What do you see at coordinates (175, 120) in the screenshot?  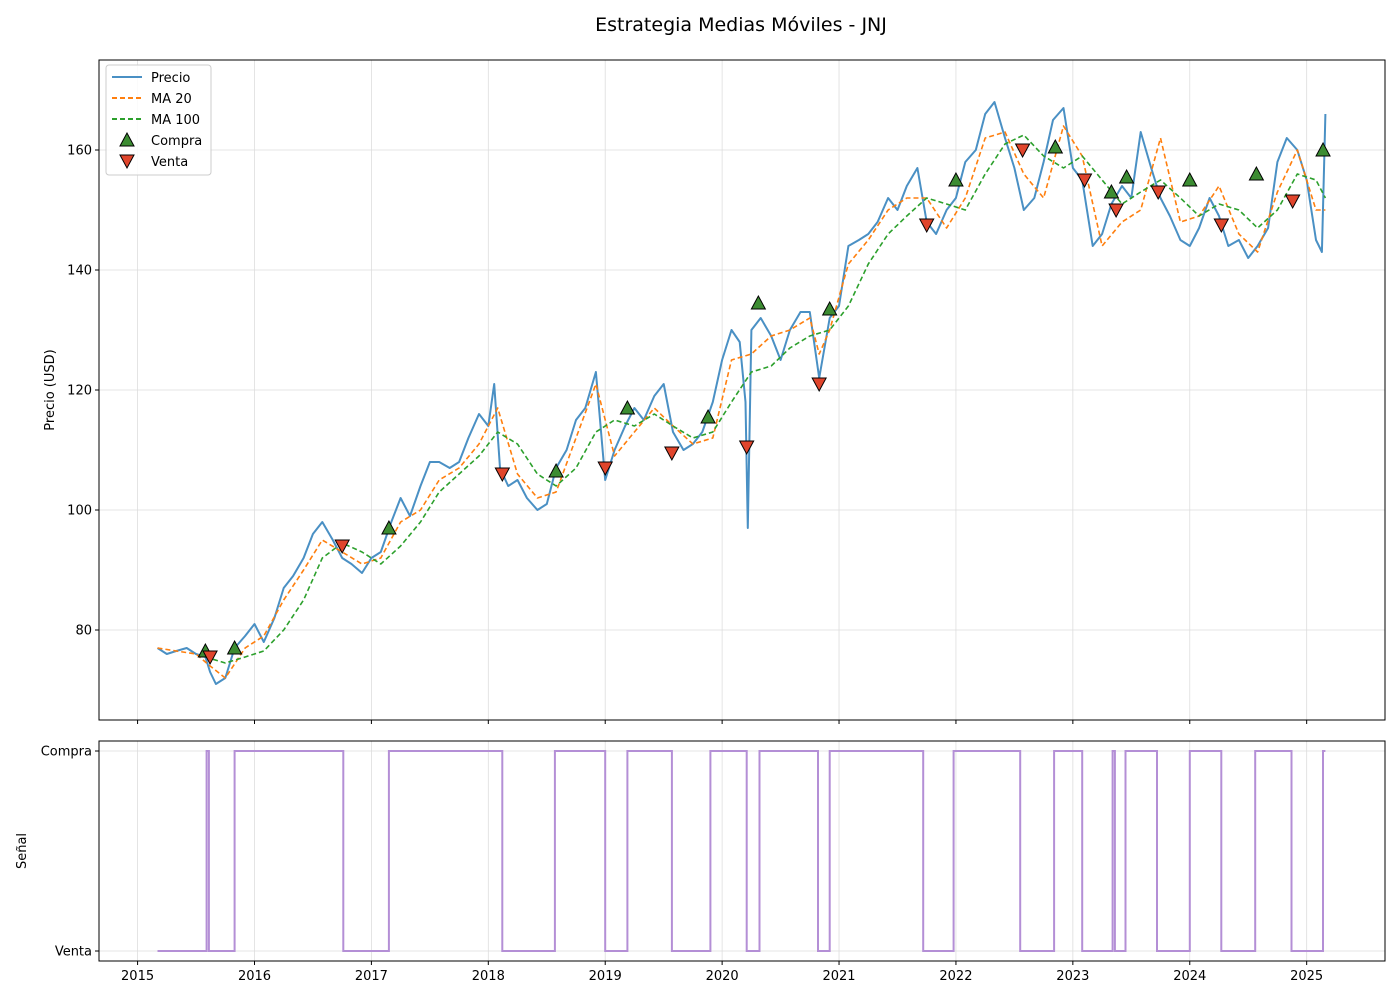 I see `legend-label-ma100: MA 100` at bounding box center [175, 120].